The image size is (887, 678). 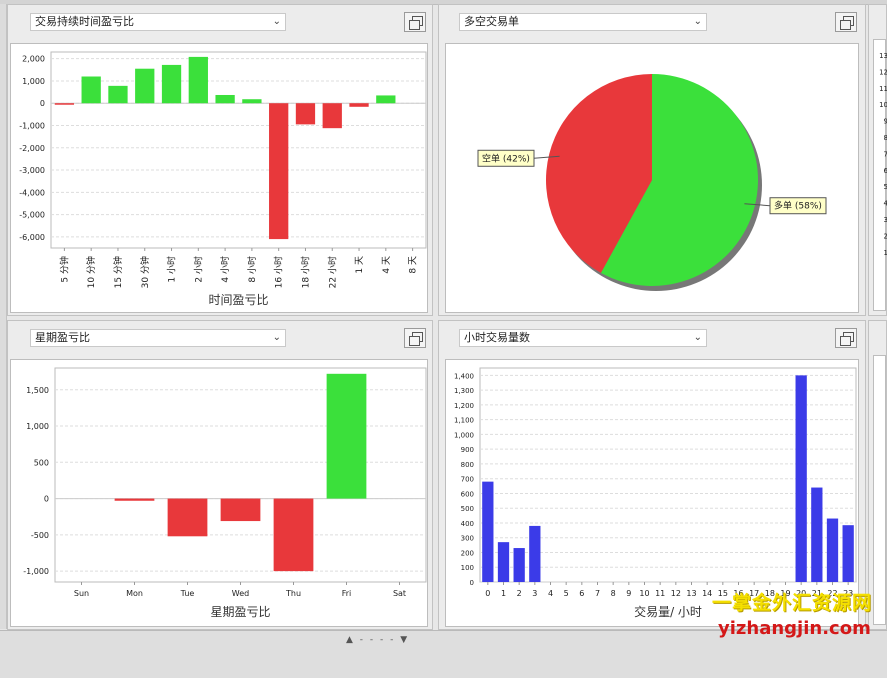 I want to click on x-tick-label: Mon, so click(x=134, y=593).